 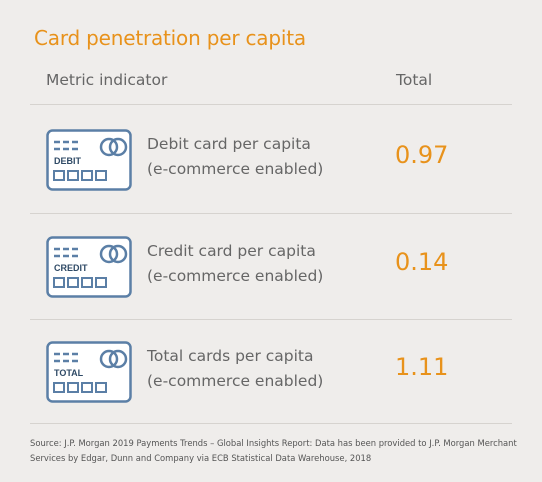 What do you see at coordinates (71, 268) in the screenshot?
I see `card-label: CREDIT` at bounding box center [71, 268].